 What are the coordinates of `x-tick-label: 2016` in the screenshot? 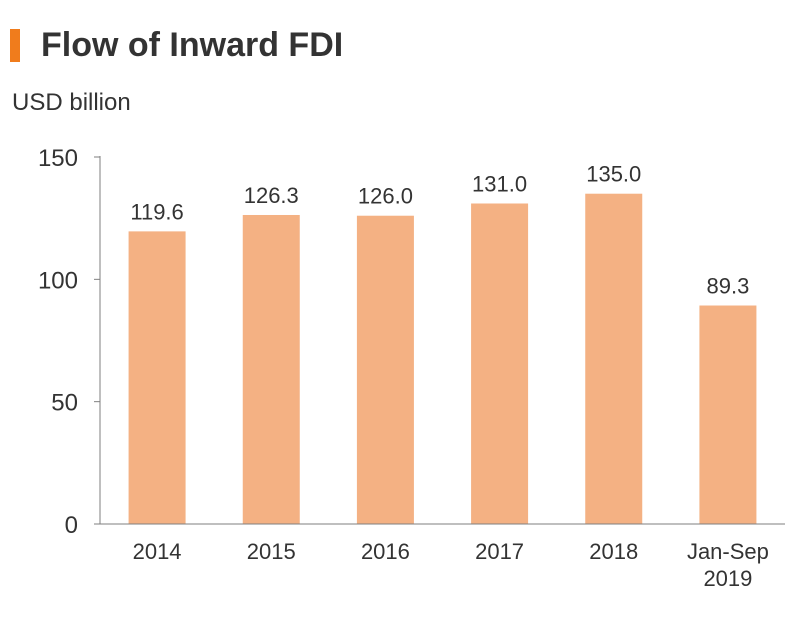 It's located at (385, 551).